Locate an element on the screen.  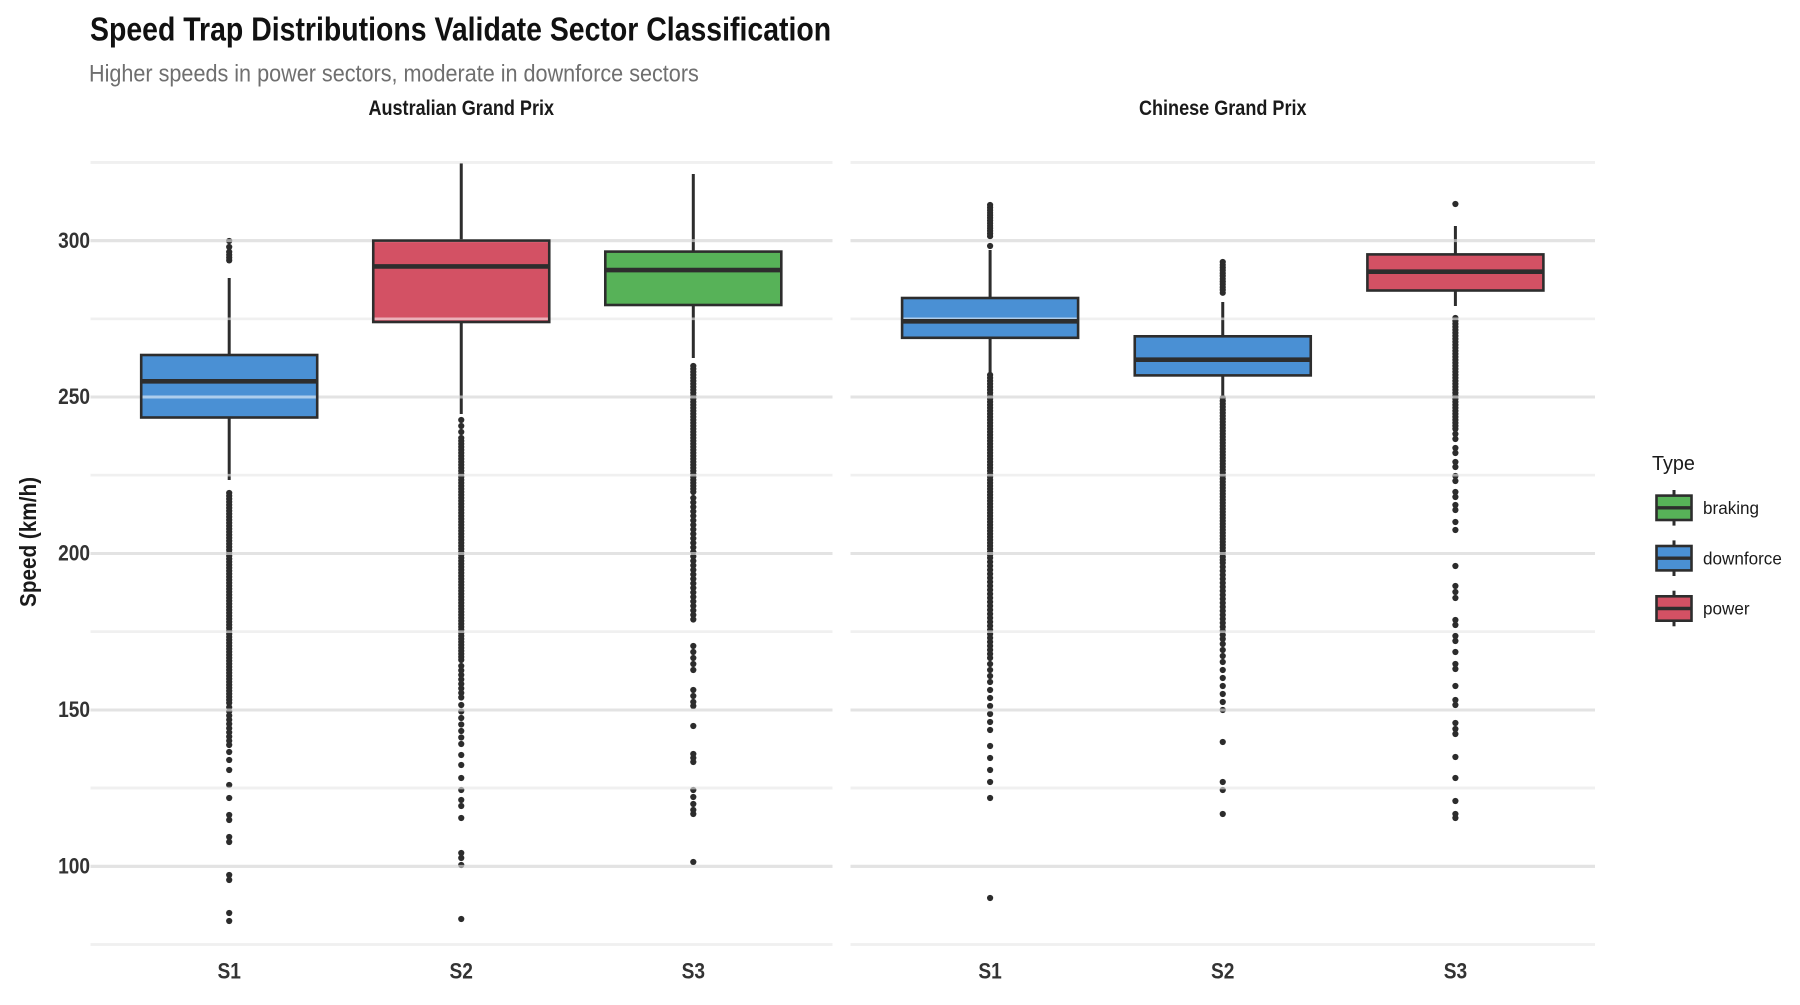
svg-text: 250 is located at coordinates (74, 397).